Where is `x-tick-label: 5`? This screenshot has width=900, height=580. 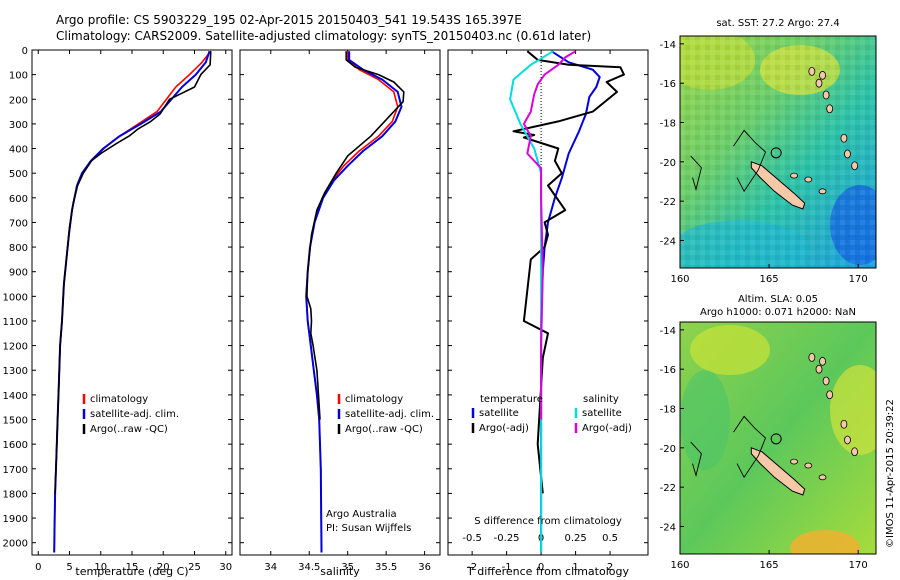 x-tick-label: 5 is located at coordinates (69, 567).